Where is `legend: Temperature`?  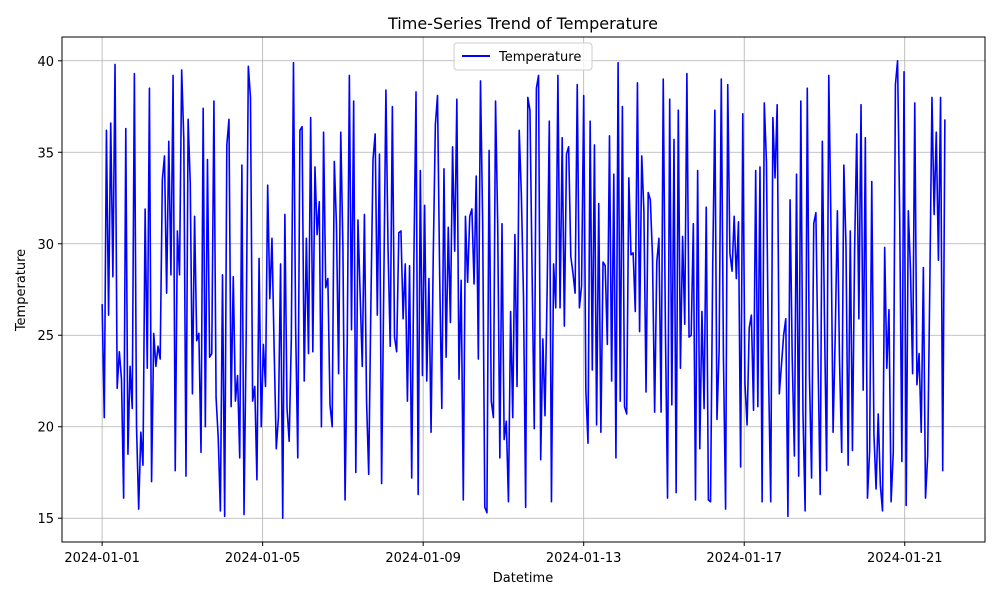
legend: Temperature is located at coordinates (523, 56).